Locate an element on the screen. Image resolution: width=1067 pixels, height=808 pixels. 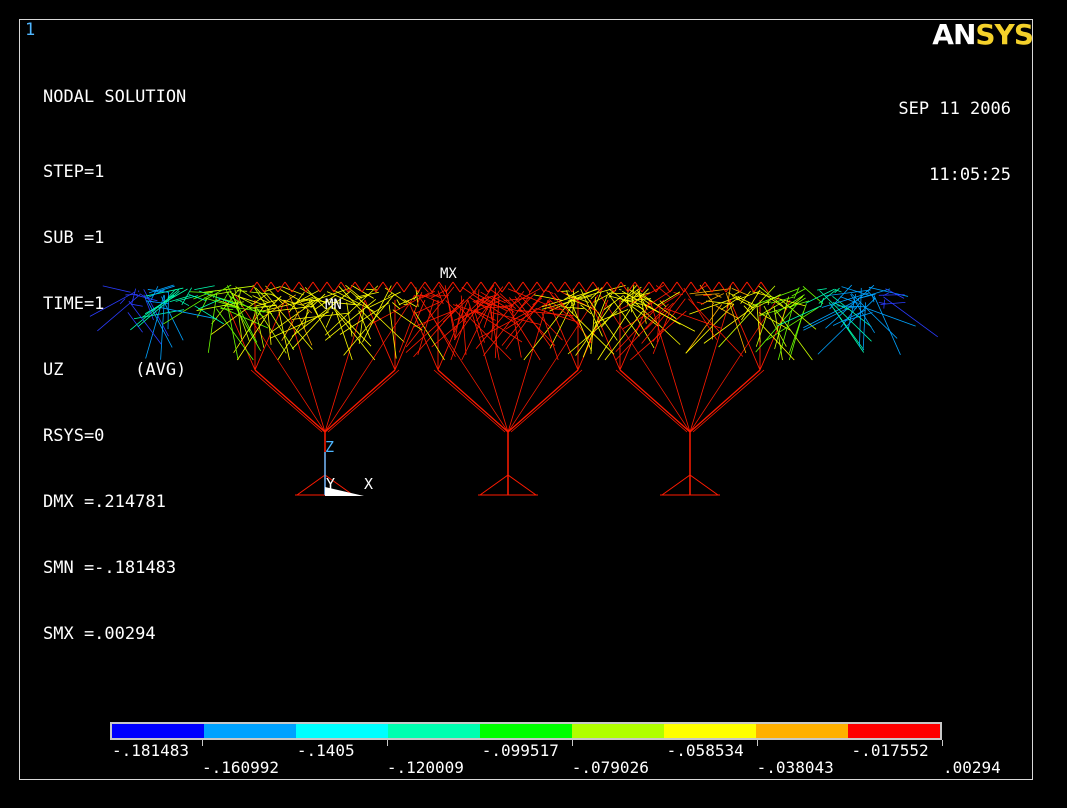
info-line-smx: SMX =.00294 is located at coordinates (99, 634).